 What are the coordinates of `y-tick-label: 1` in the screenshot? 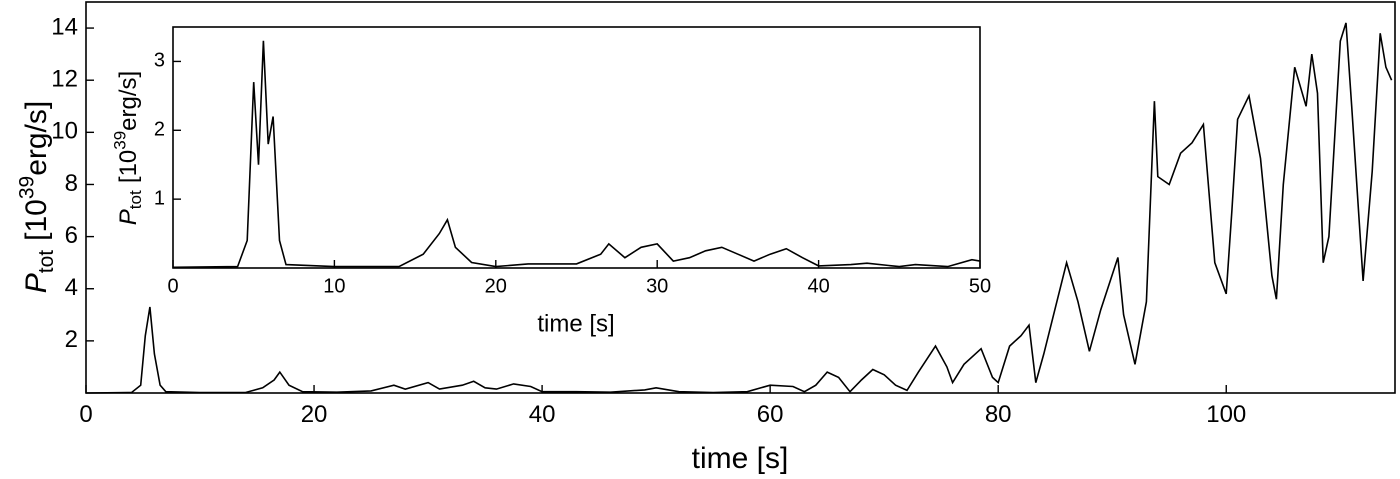 It's located at (159, 198).